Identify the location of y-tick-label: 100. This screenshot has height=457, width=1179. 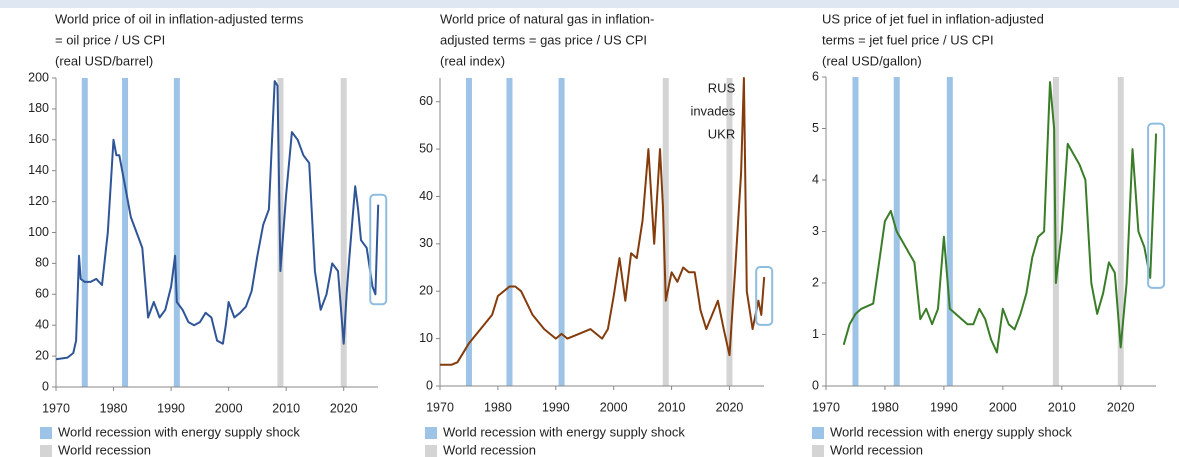
(38, 232).